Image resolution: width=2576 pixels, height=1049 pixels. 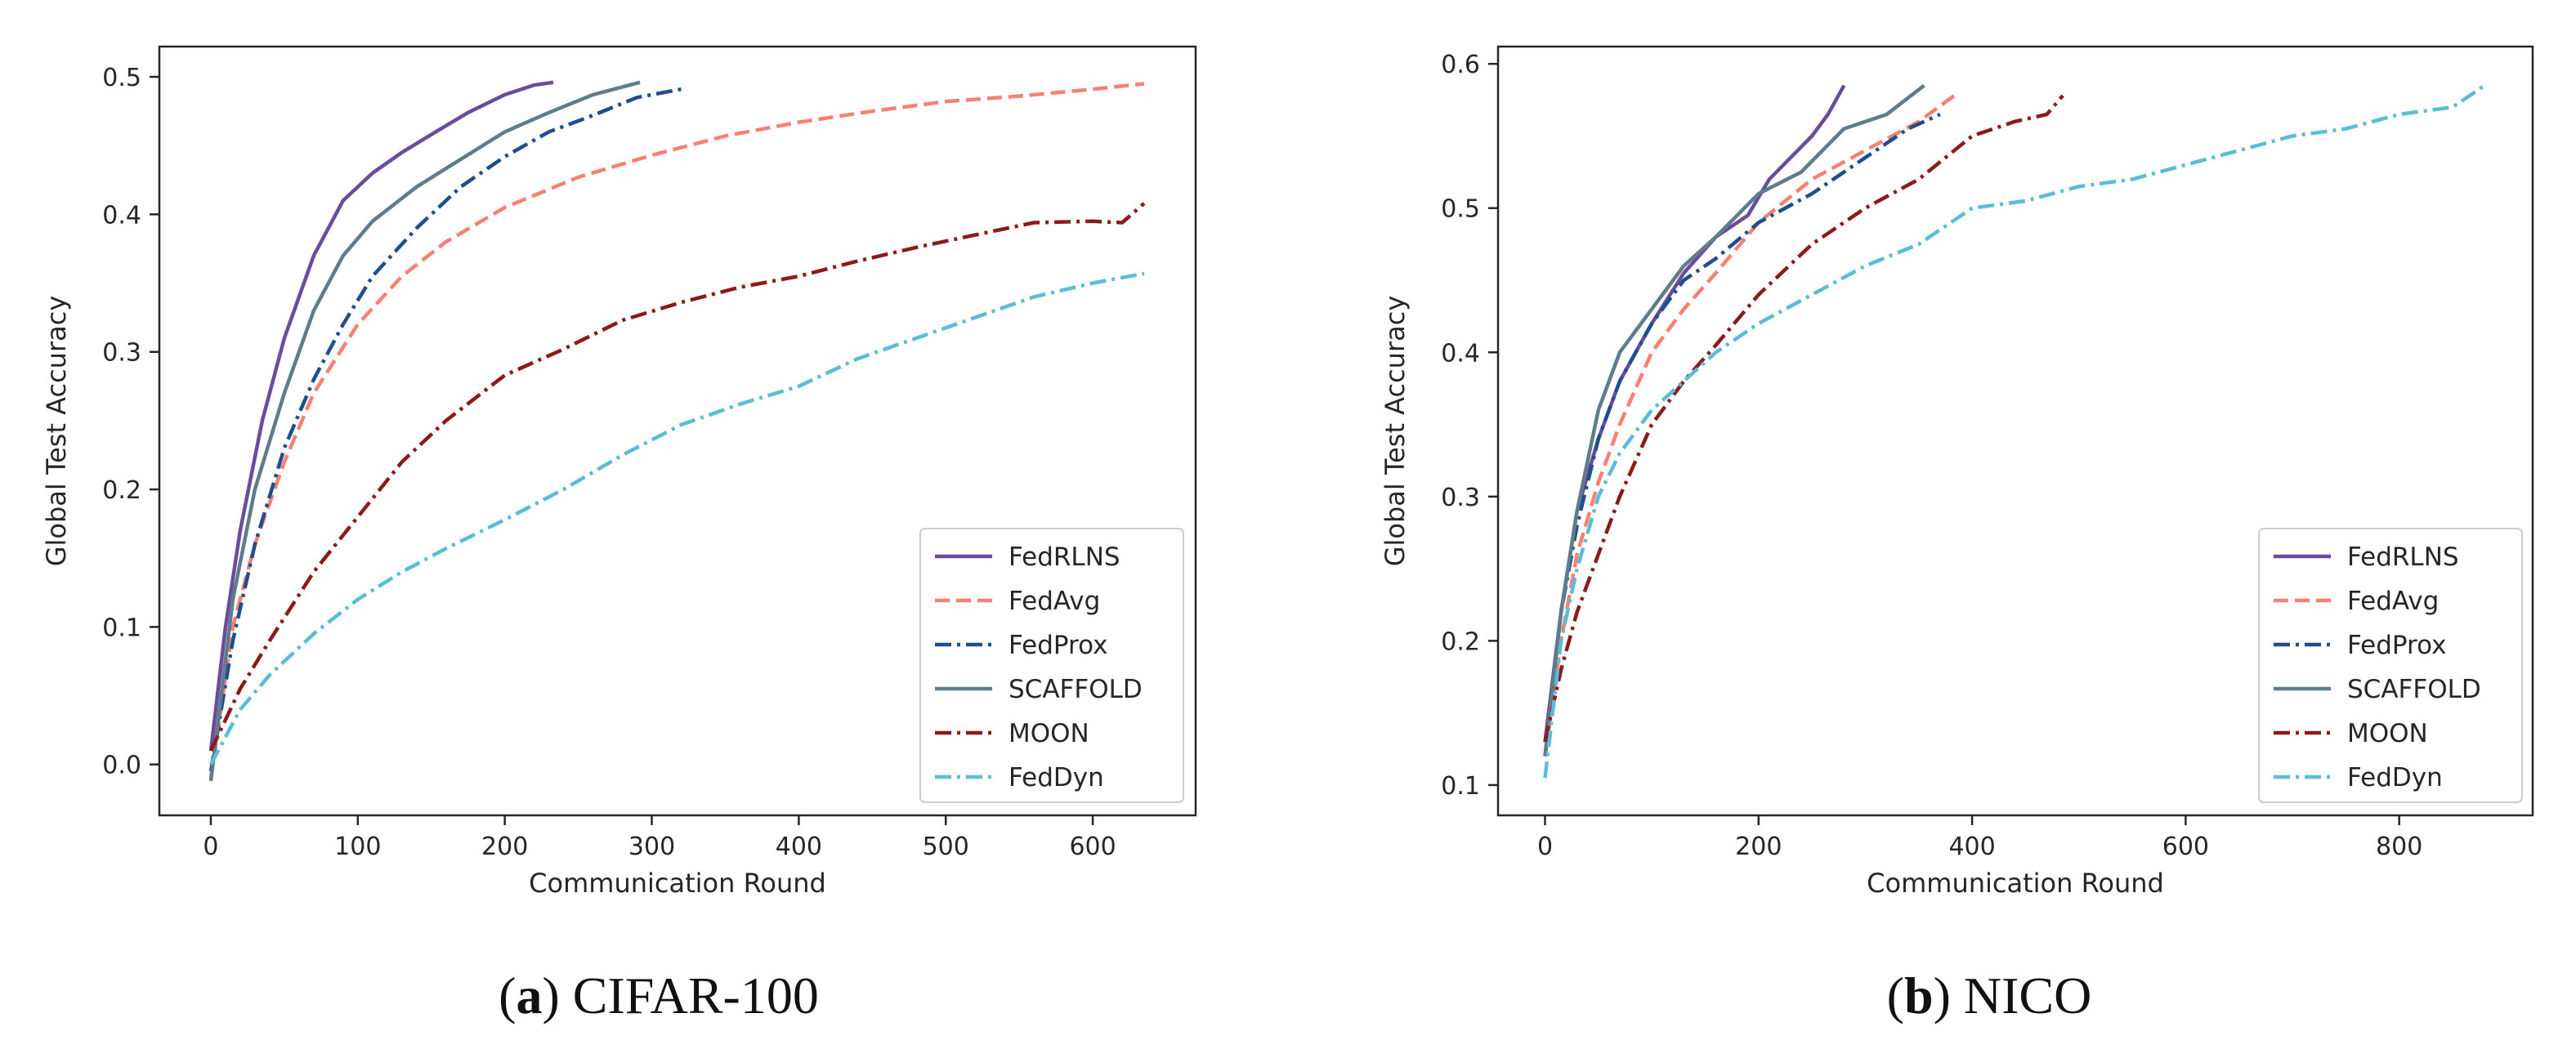 I want to click on chart-cifar100-legend: FedRLNS FedAvg FedProx SCAFFOLD MOON FedDyn, so click(x=1051, y=665).